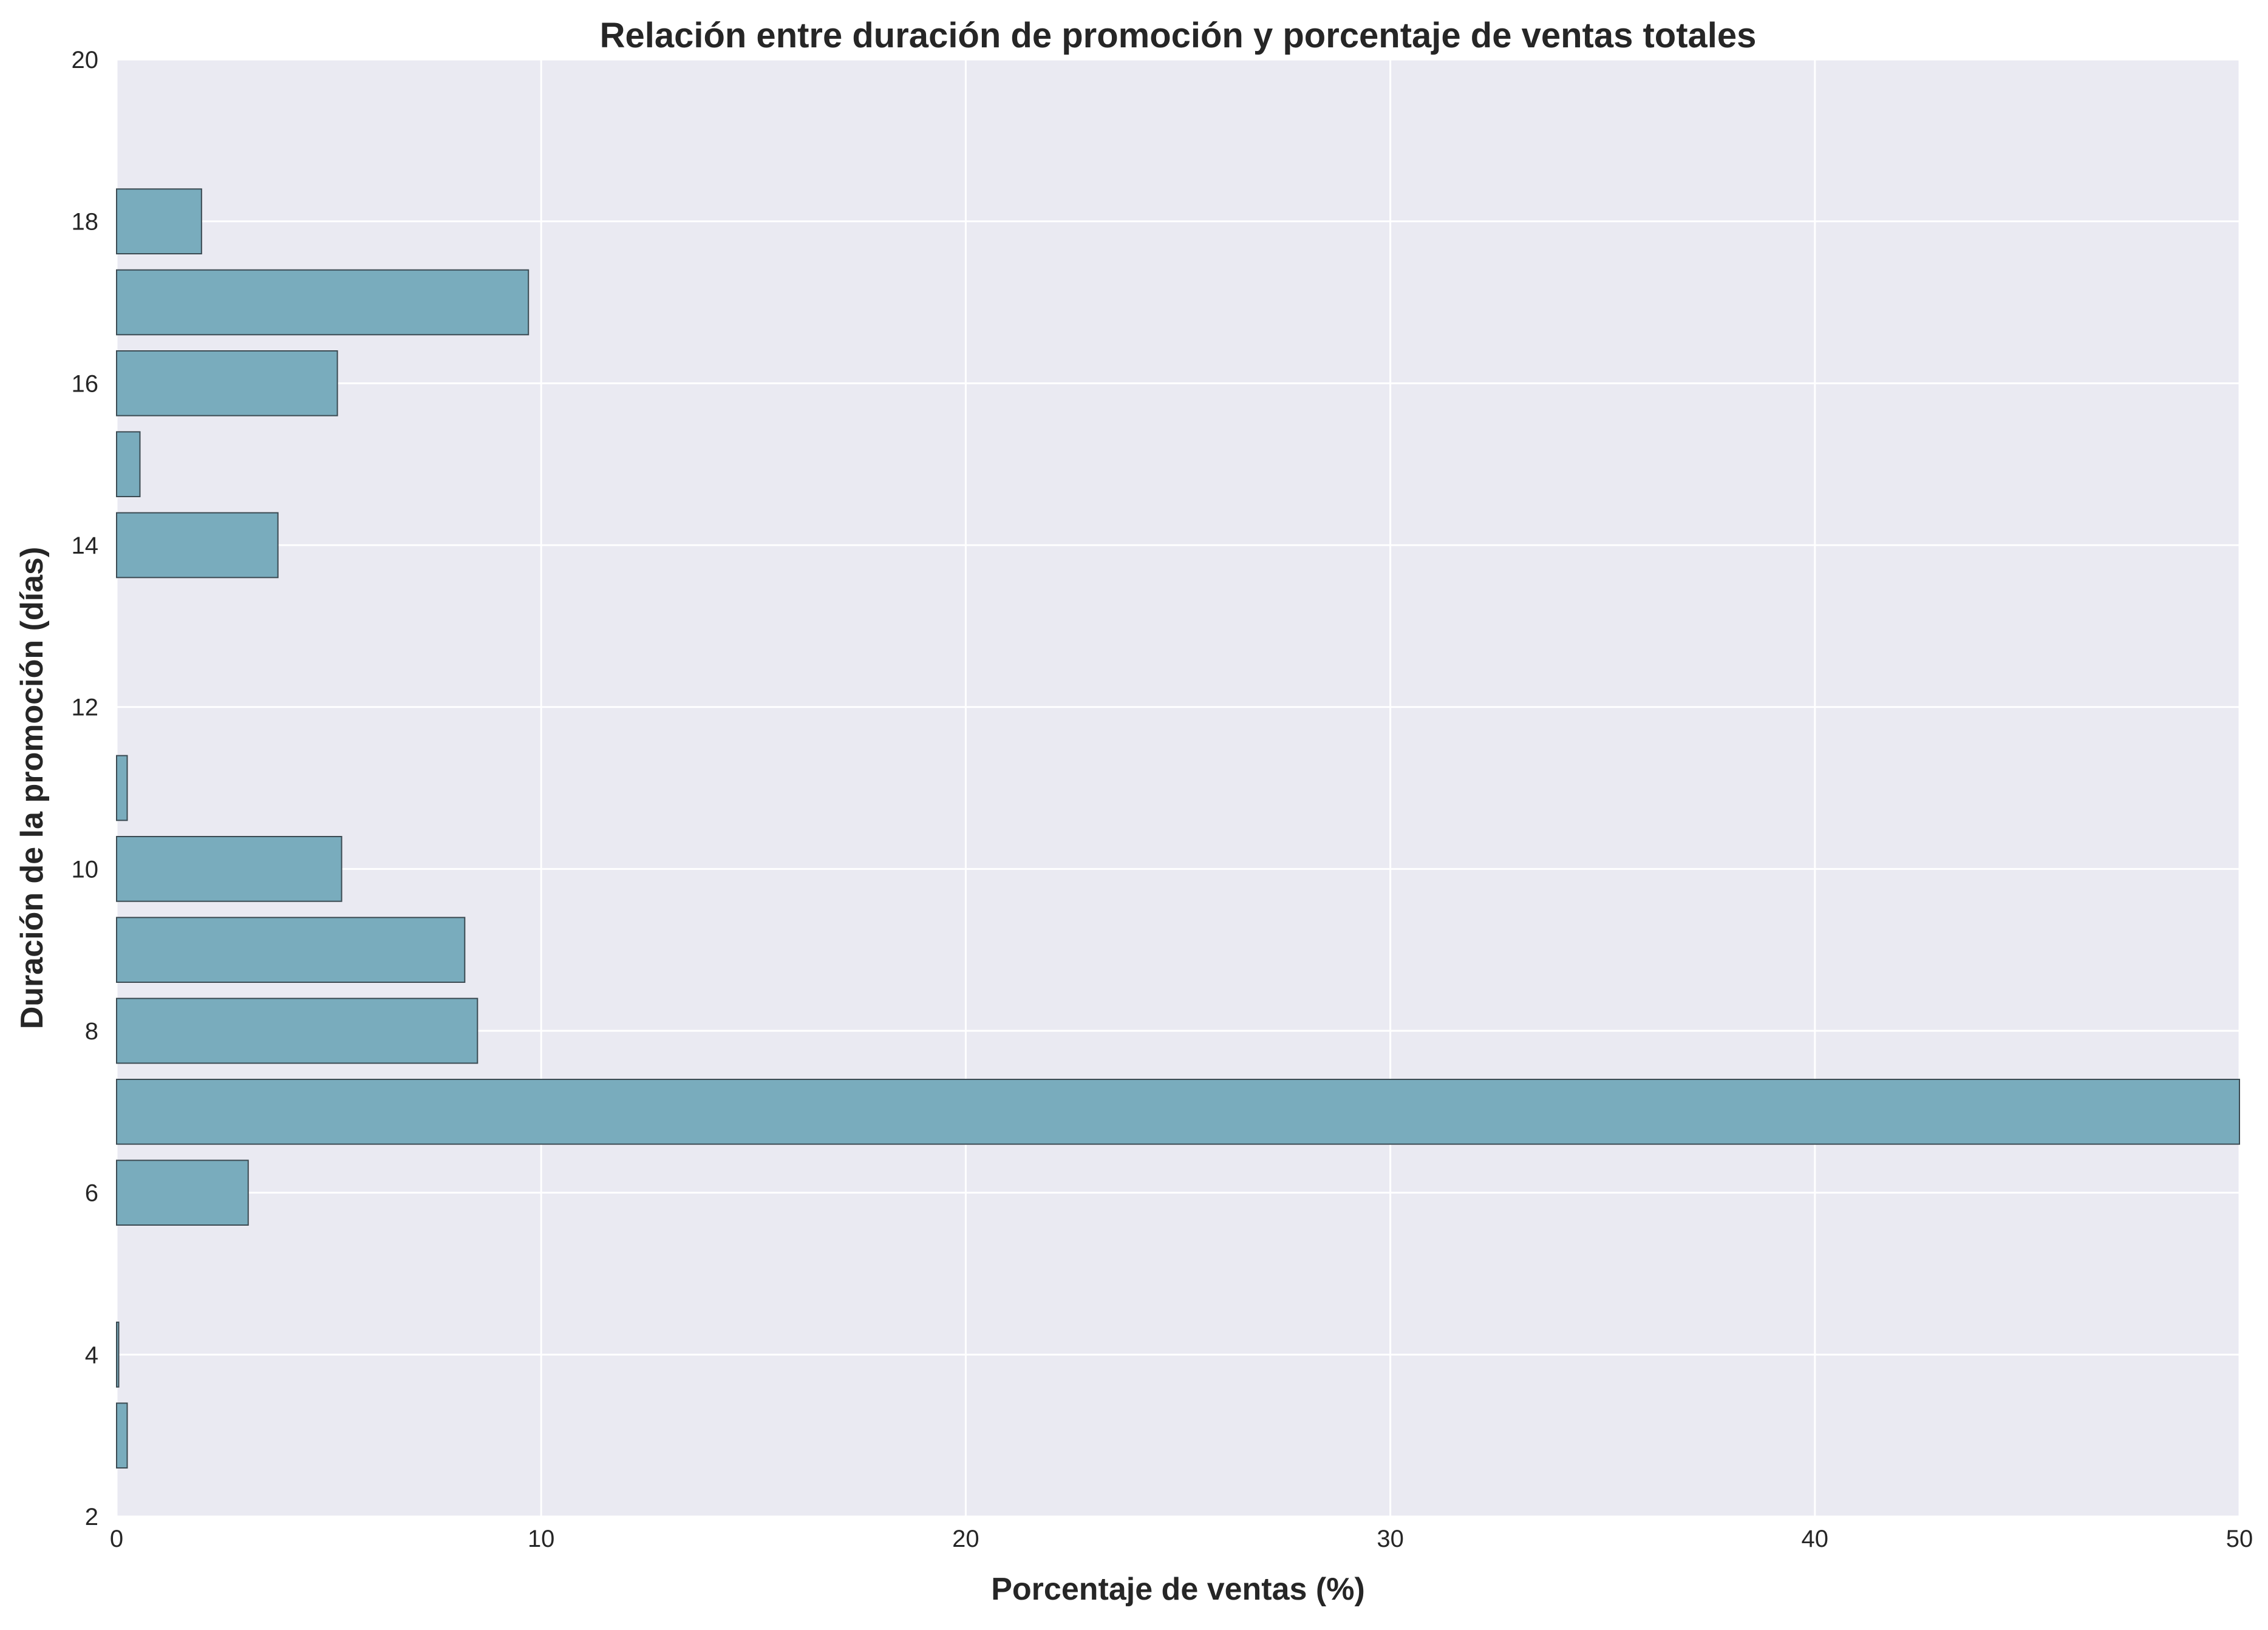 The width and height of the screenshot is (2268, 1630). What do you see at coordinates (2239, 1539) in the screenshot?
I see `x-tick-label: 50` at bounding box center [2239, 1539].